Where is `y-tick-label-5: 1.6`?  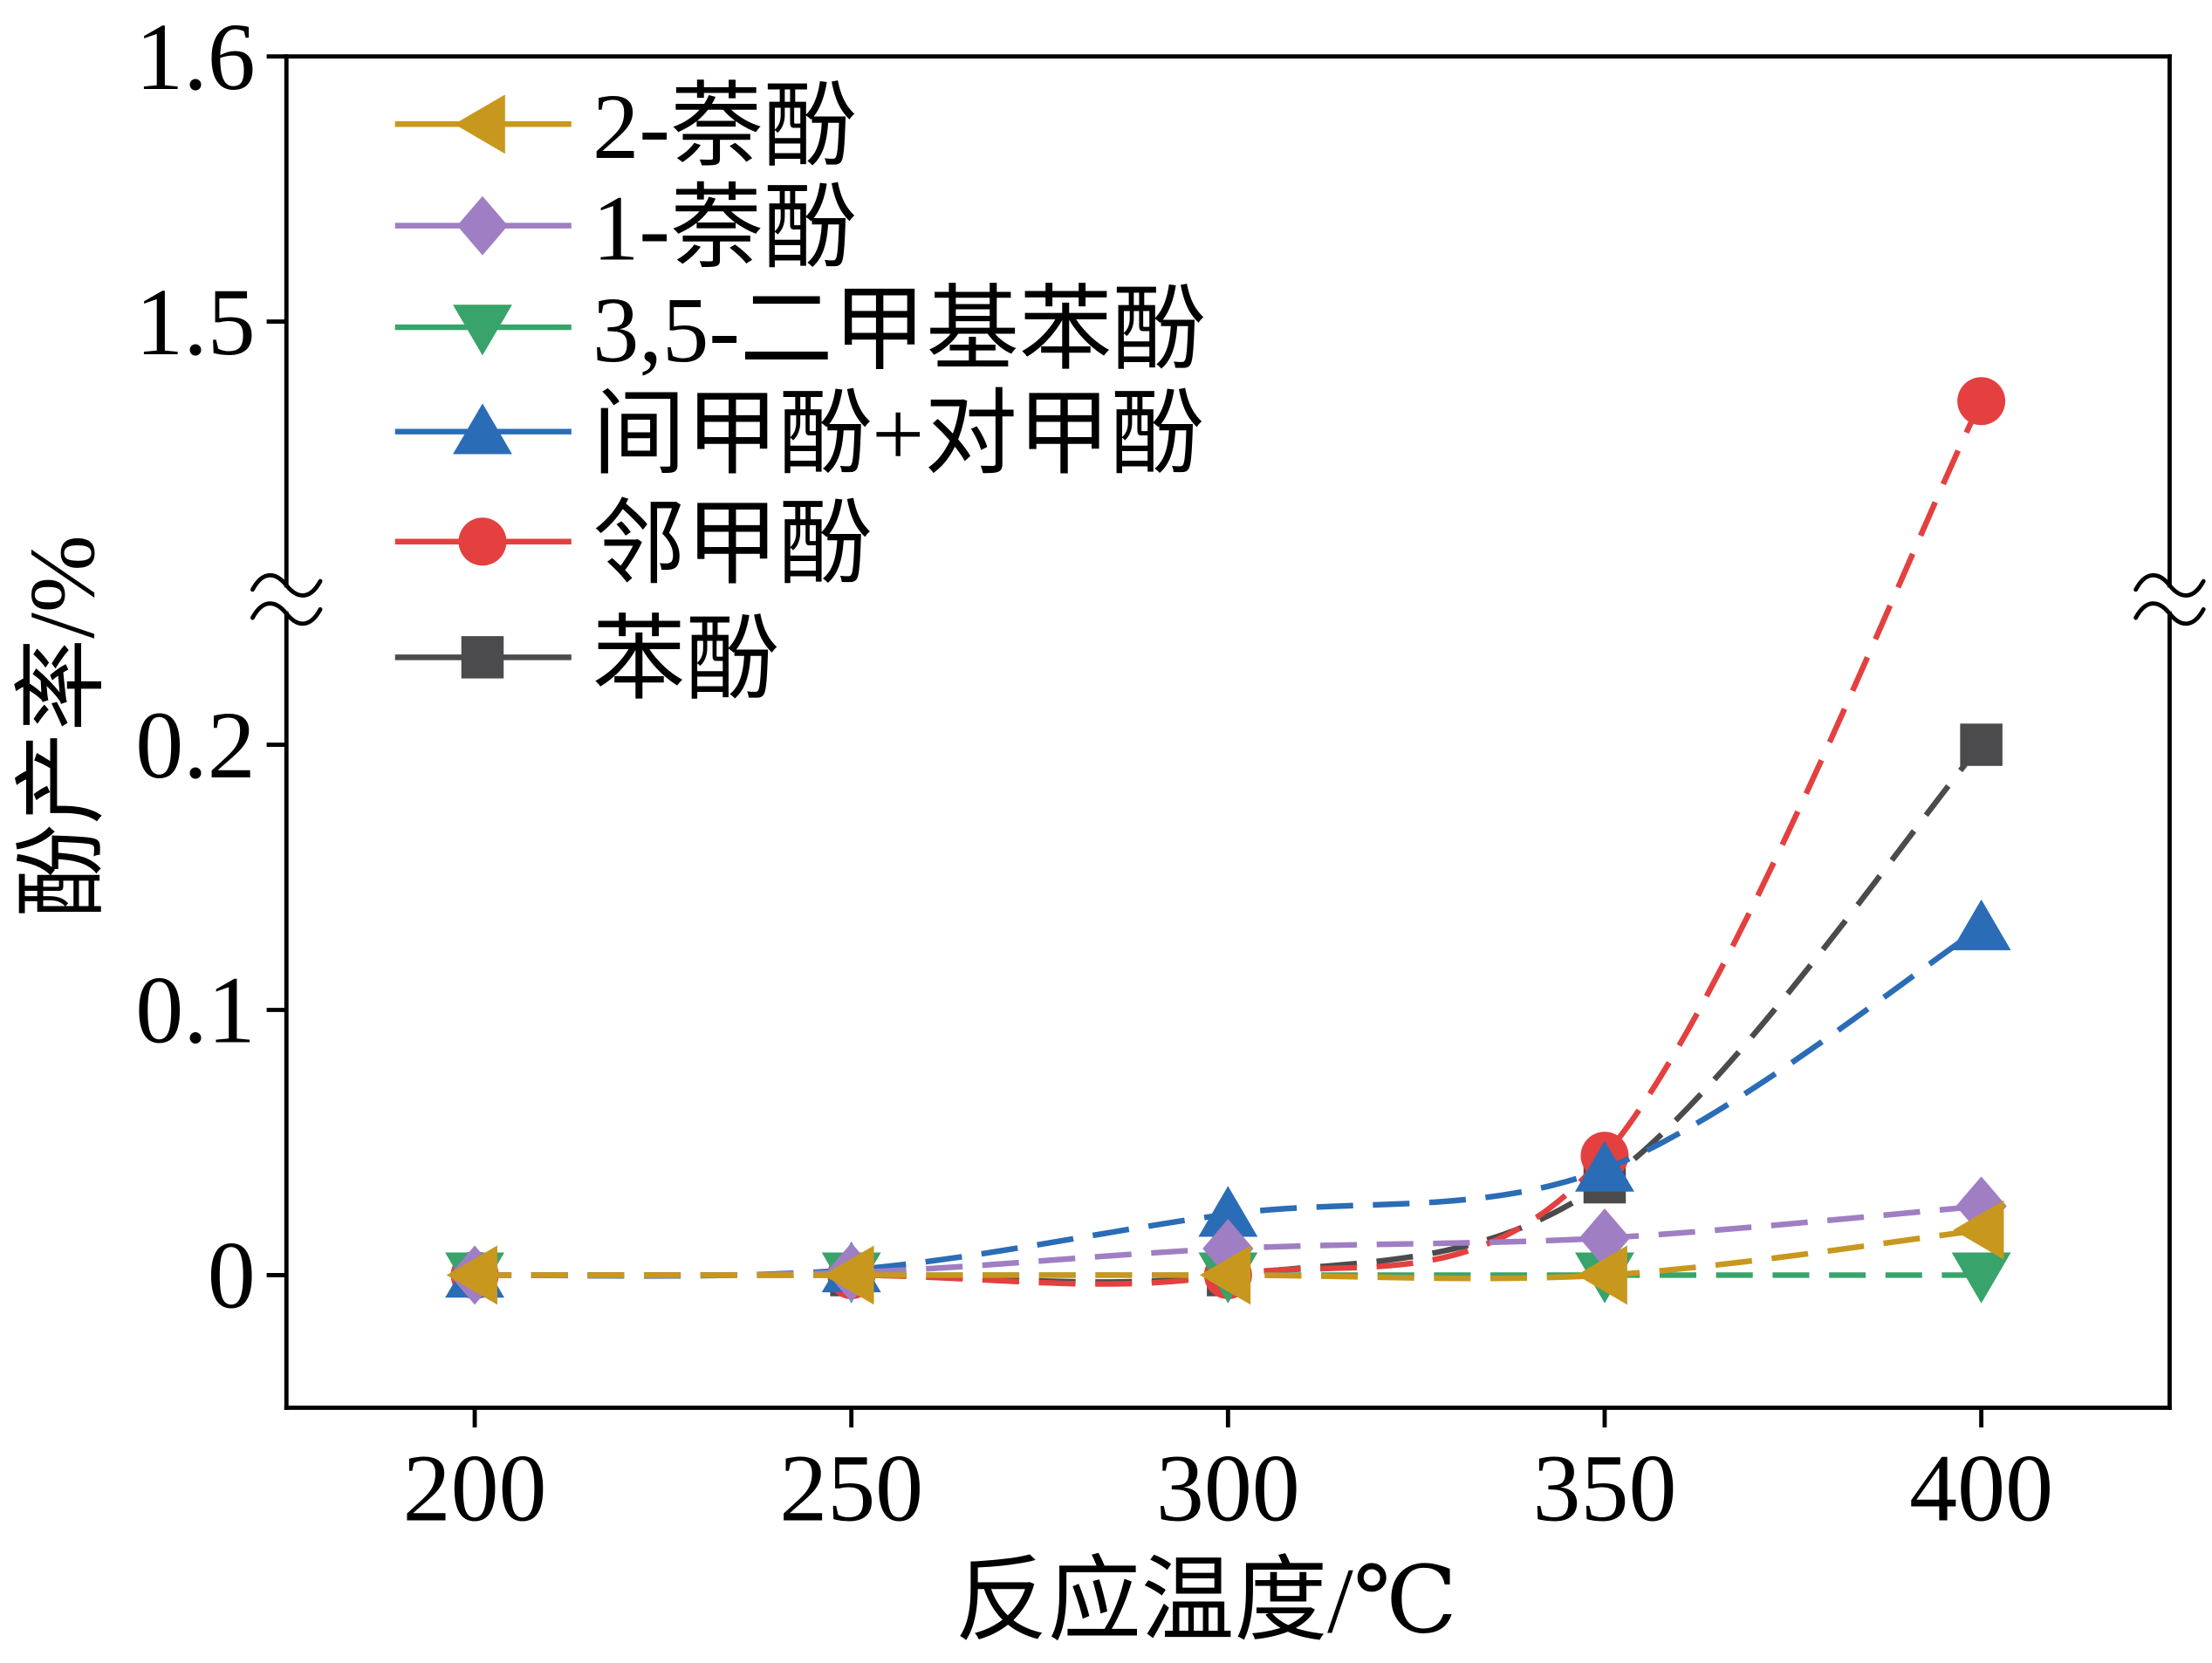 y-tick-label-5: 1.6 is located at coordinates (195, 57).